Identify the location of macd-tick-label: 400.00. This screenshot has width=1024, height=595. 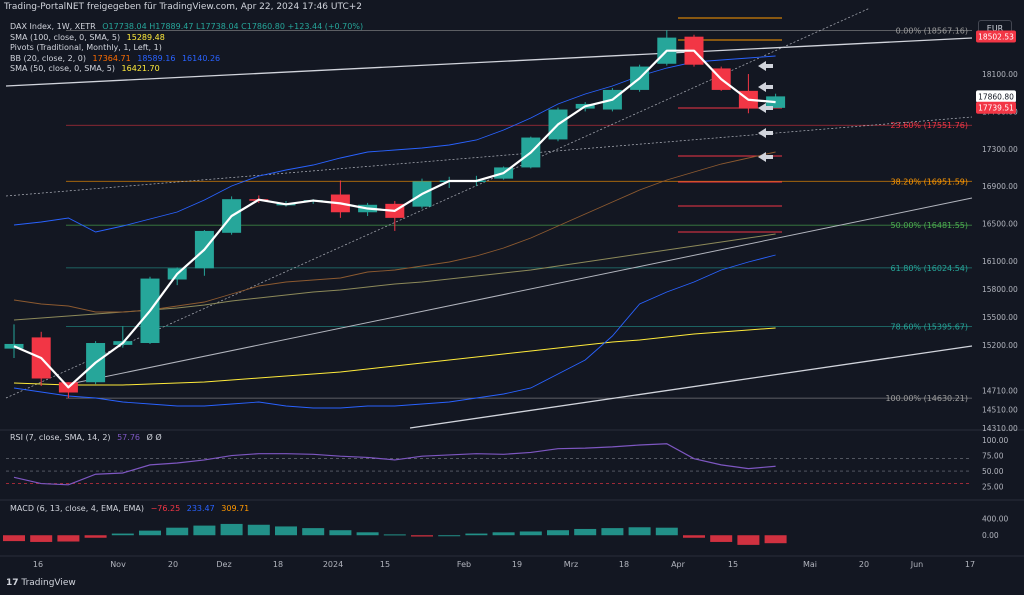
(995, 518).